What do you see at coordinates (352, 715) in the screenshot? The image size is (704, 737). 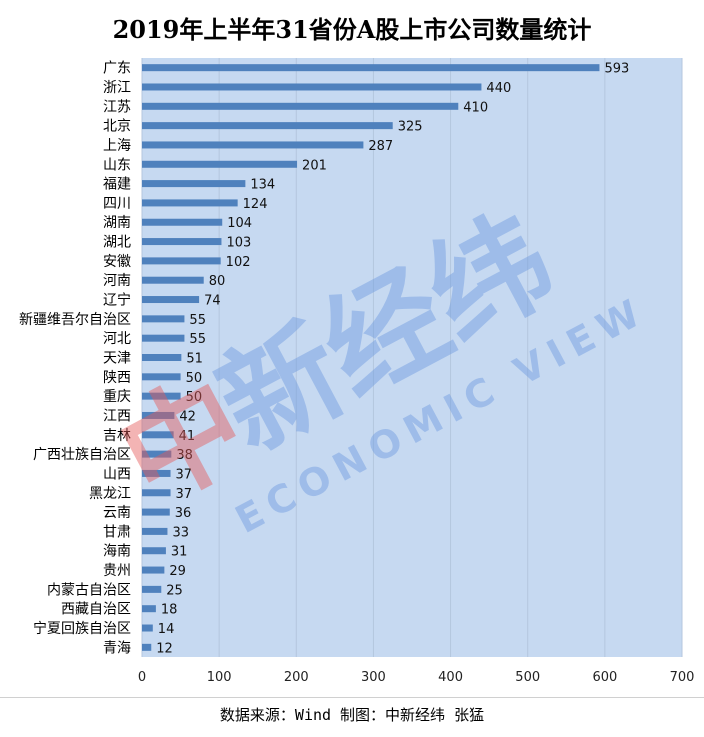 I see `source-note: 数据来源：Wind 制图：中新经纬 张猛` at bounding box center [352, 715].